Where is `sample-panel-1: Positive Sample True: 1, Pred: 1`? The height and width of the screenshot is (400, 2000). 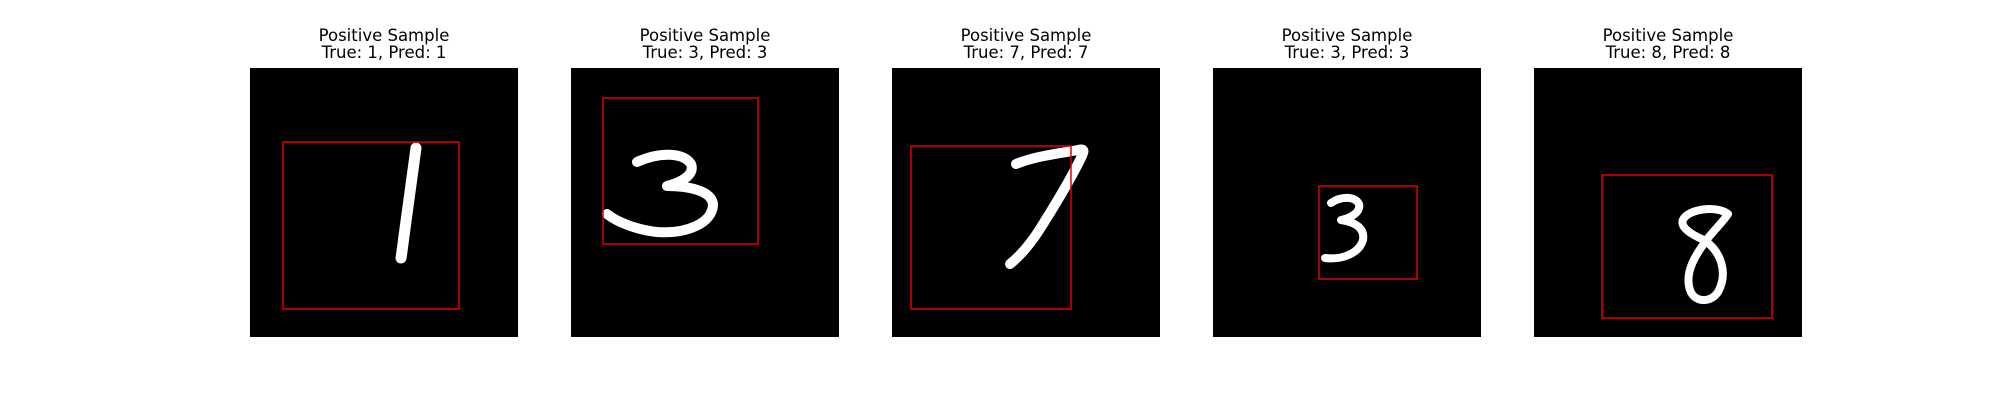 sample-panel-1: Positive Sample True: 1, Pred: 1 is located at coordinates (384, 200).